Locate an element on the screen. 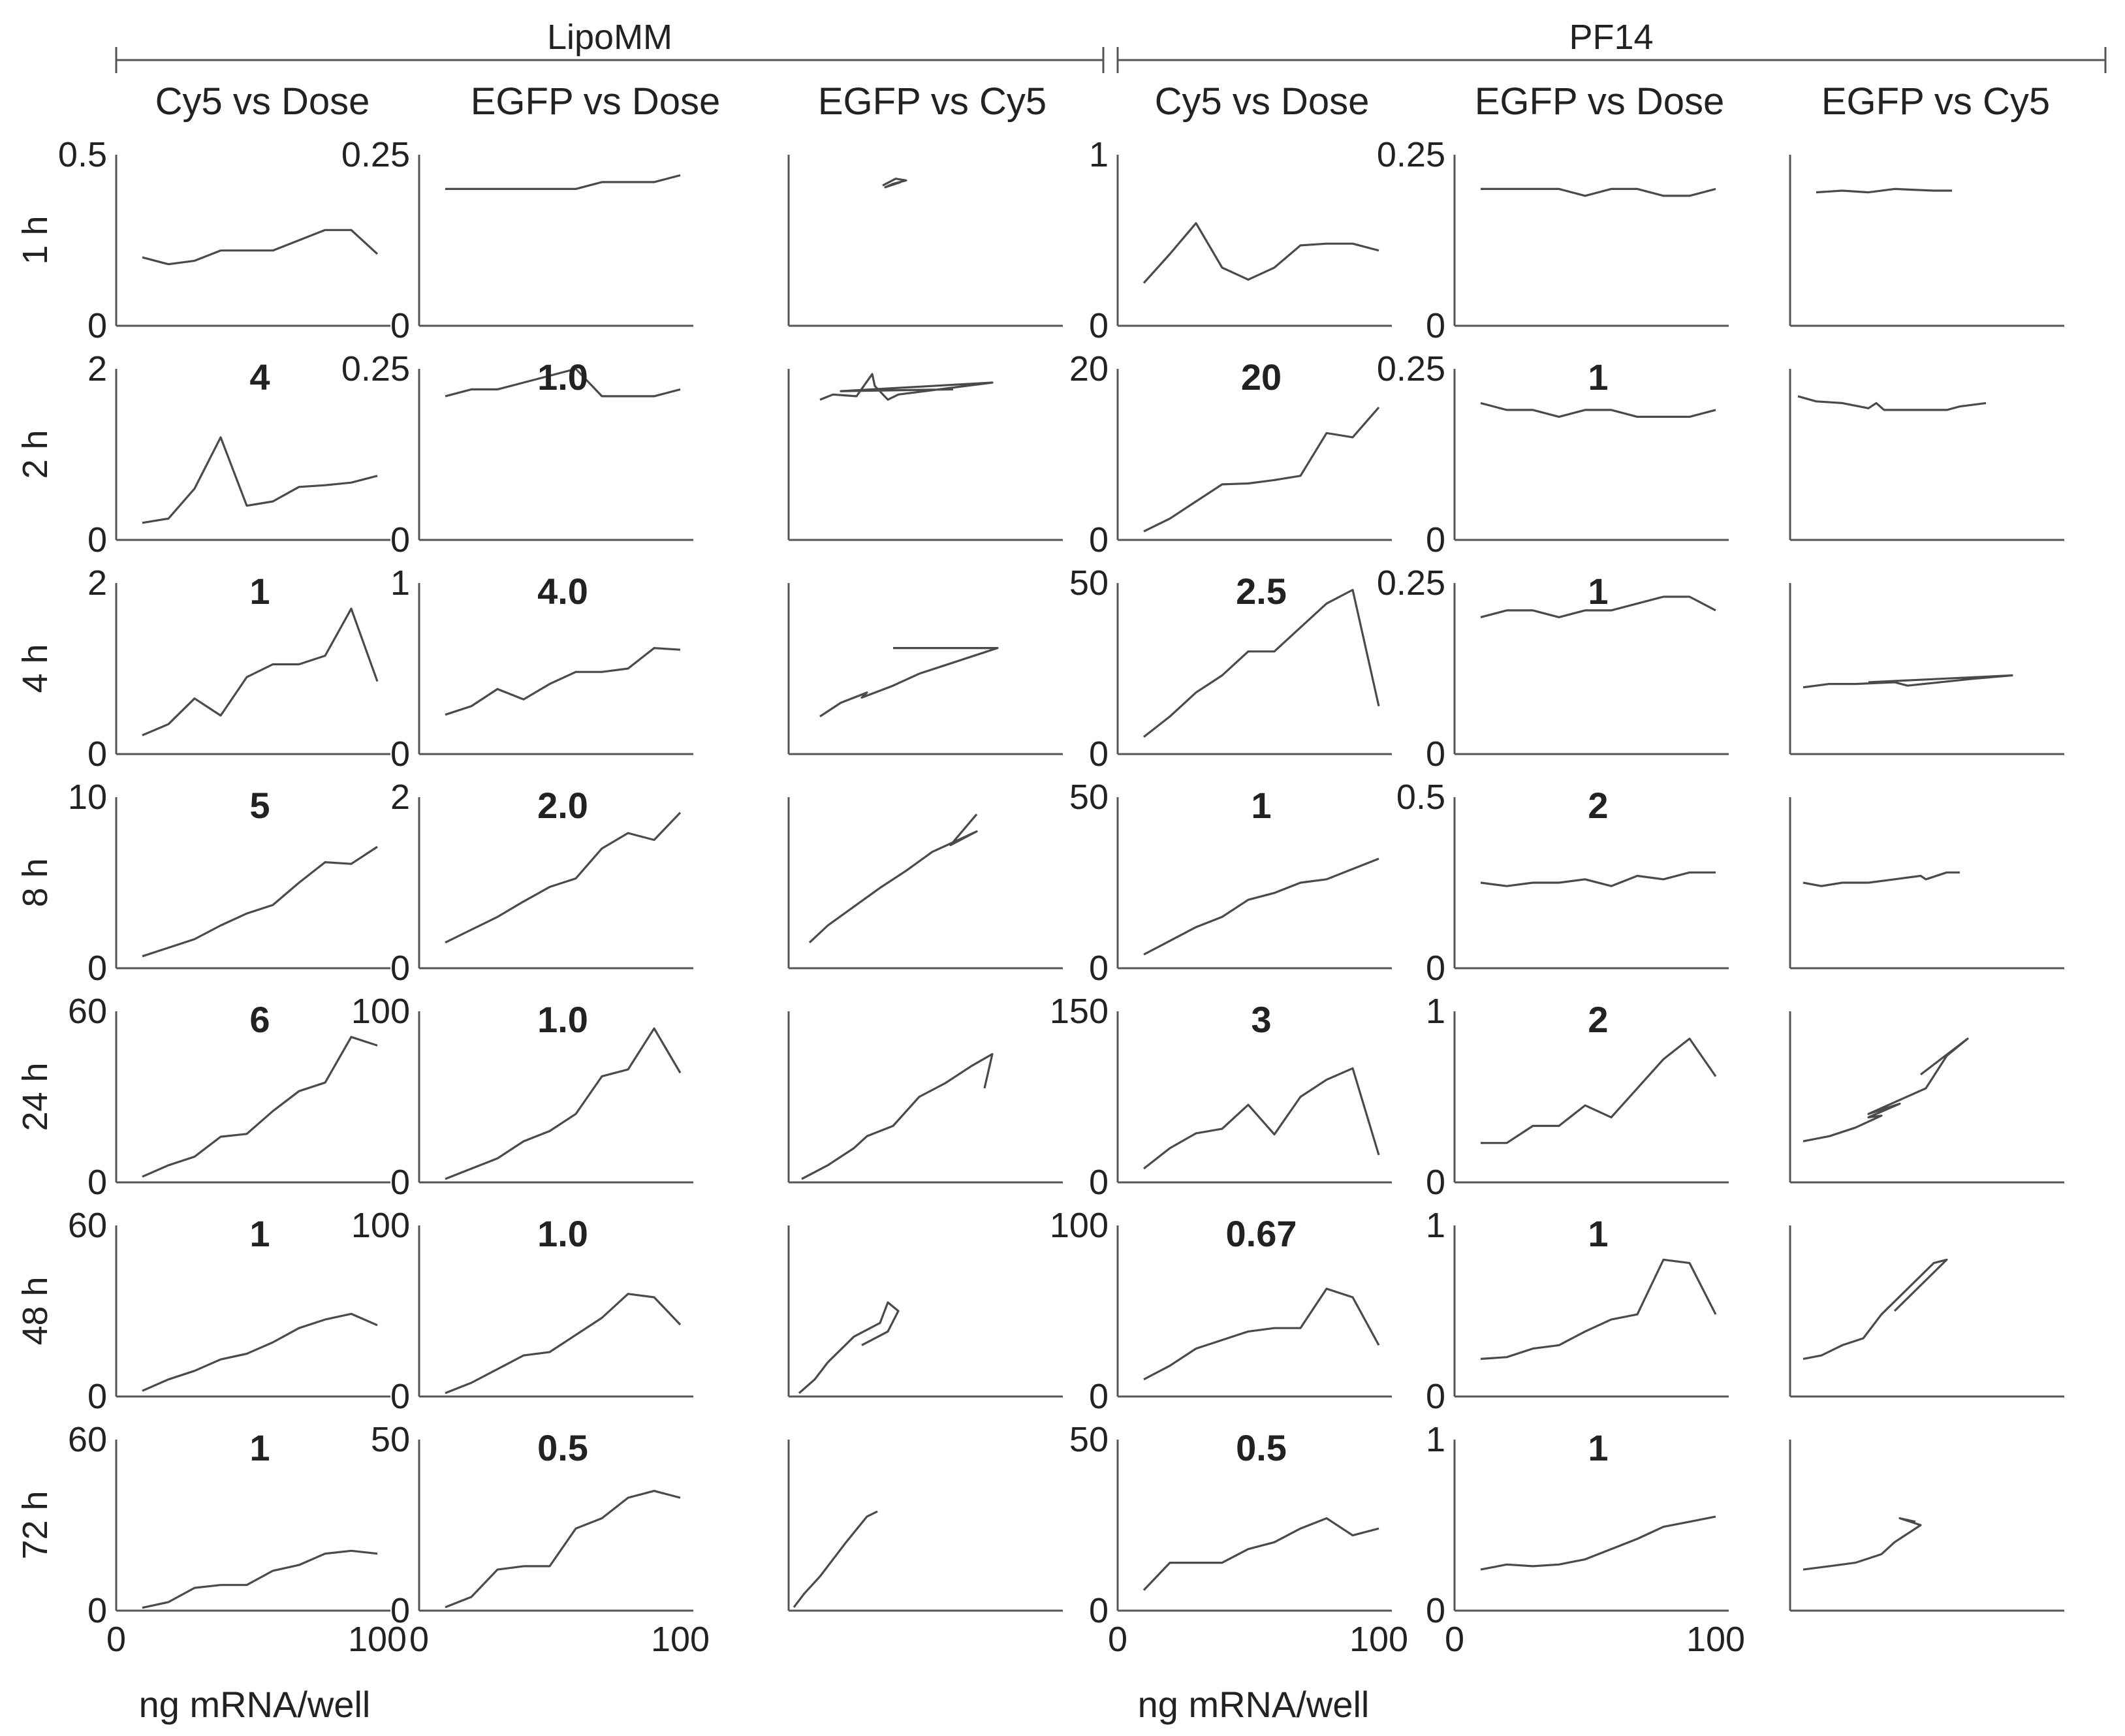  group-title-lipomm: LipoMM is located at coordinates (609, 37).